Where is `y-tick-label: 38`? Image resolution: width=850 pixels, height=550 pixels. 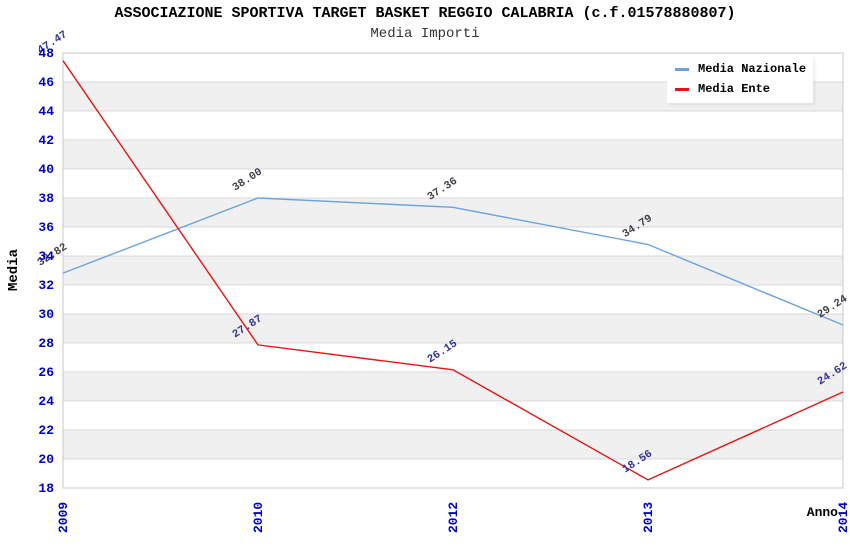 y-tick-label: 38 is located at coordinates (46, 198).